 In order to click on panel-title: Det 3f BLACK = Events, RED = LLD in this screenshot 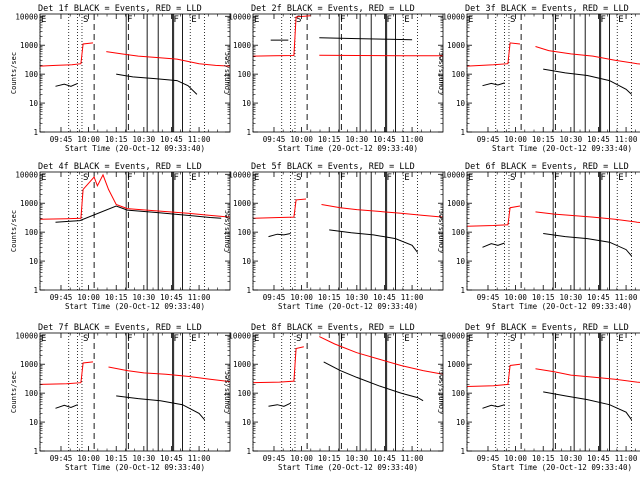, I will do `click(547, 9)`.